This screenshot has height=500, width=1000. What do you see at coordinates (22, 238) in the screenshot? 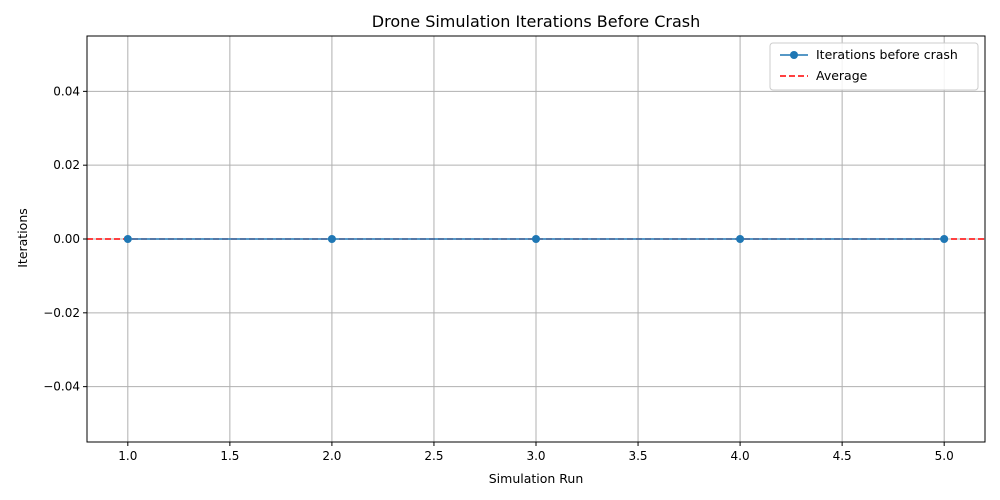
I see `y-axis-label: Iterations` at bounding box center [22, 238].